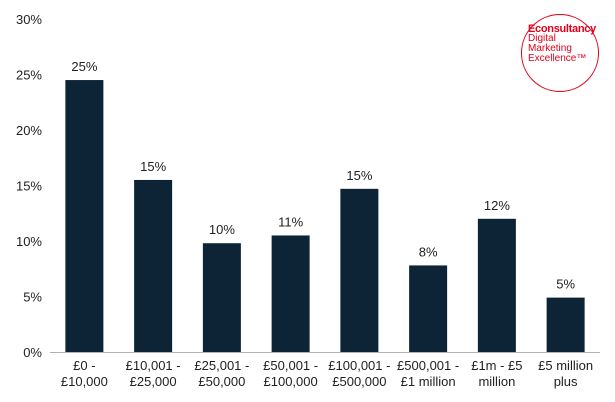 The height and width of the screenshot is (402, 615). I want to click on y-tick-label: 5%, so click(32, 297).